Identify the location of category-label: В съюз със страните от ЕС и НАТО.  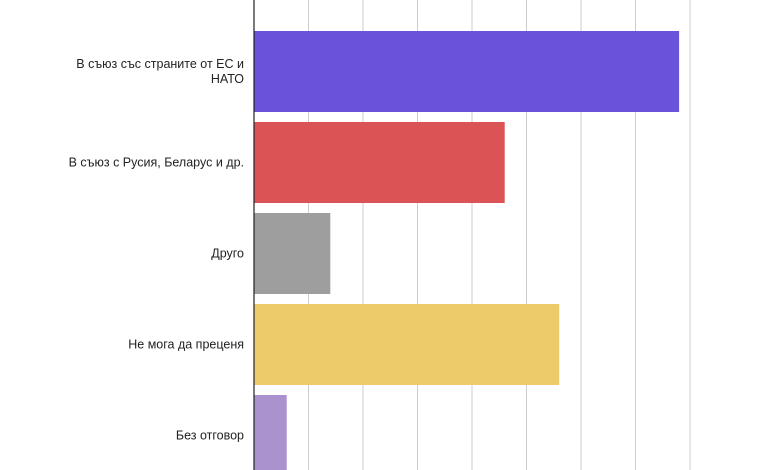
(160, 71).